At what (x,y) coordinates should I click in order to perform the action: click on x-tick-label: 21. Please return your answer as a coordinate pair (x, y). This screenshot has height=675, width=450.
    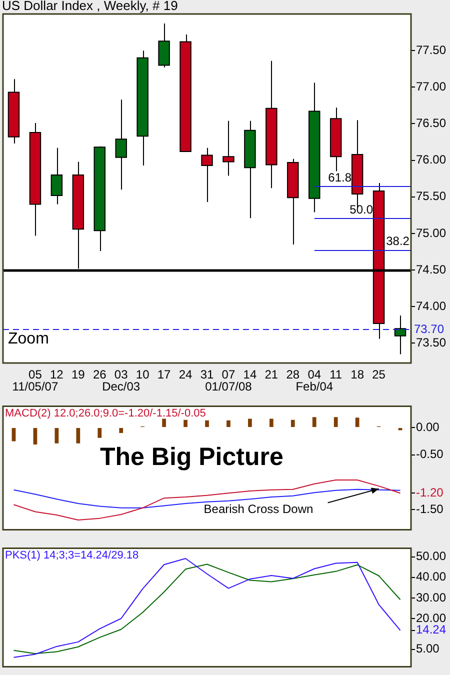
    Looking at the image, I should click on (271, 375).